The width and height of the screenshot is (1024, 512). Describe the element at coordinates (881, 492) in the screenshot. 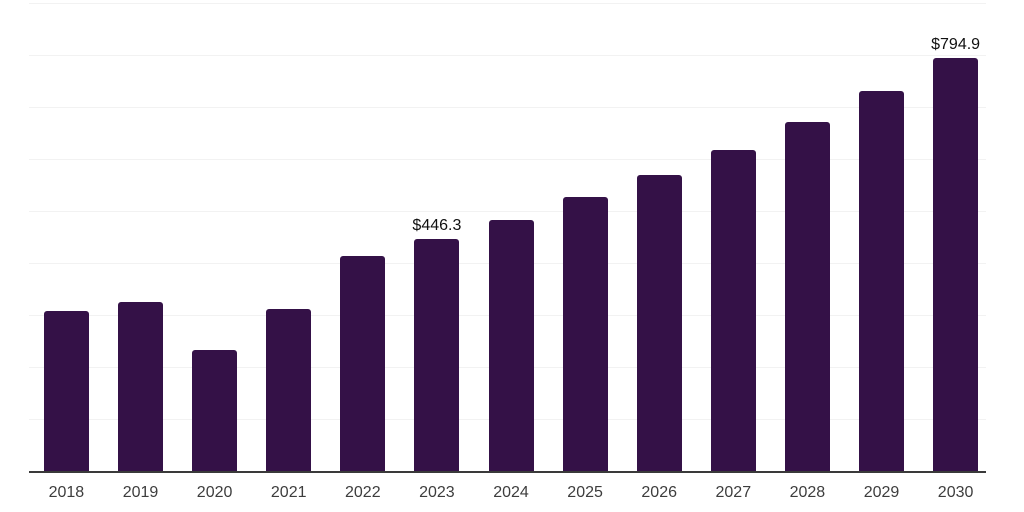

I see `x-tick-label-2029: 2029` at that location.